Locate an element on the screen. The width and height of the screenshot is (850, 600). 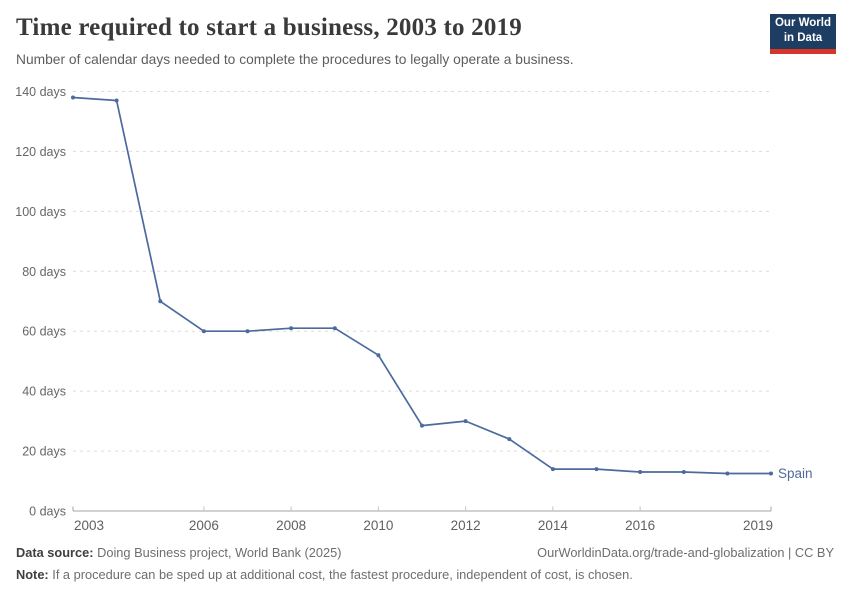
x-tick-label-2003: 2003 is located at coordinates (89, 525).